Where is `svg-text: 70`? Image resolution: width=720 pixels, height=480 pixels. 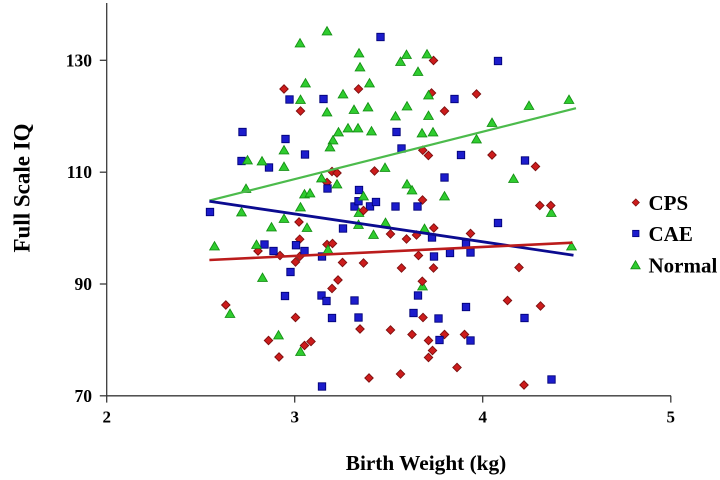
svg-text: 70 is located at coordinates (84, 396).